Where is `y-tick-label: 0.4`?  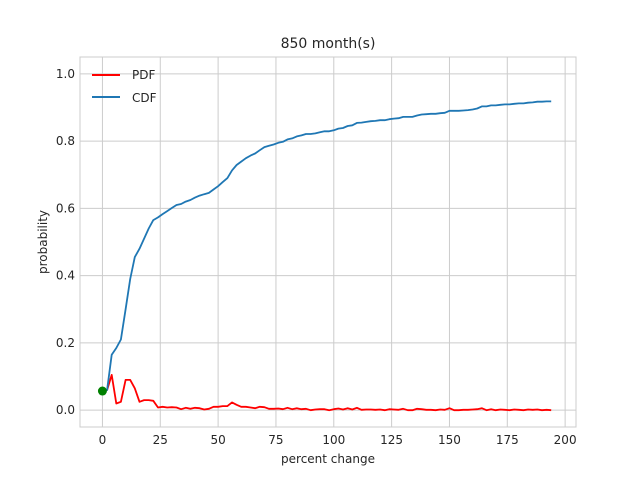 y-tick-label: 0.4 is located at coordinates (65, 276).